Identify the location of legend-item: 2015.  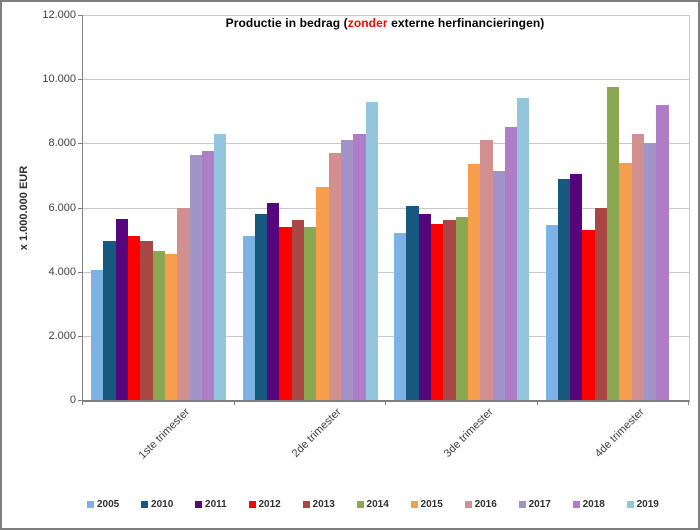
(426, 504).